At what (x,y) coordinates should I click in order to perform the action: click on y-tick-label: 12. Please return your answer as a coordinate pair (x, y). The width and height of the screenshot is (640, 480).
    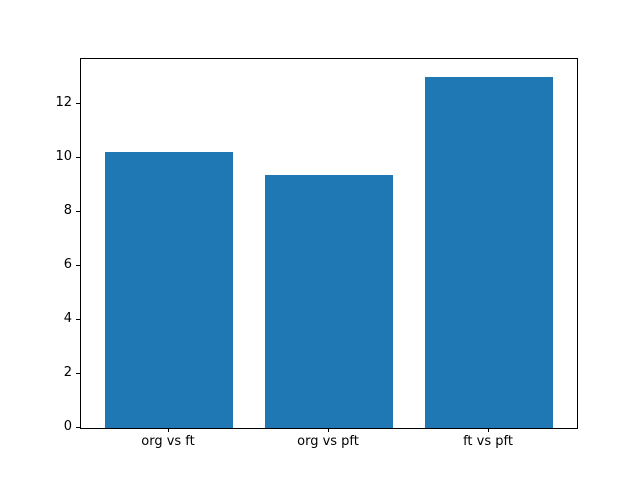
    Looking at the image, I should click on (63, 102).